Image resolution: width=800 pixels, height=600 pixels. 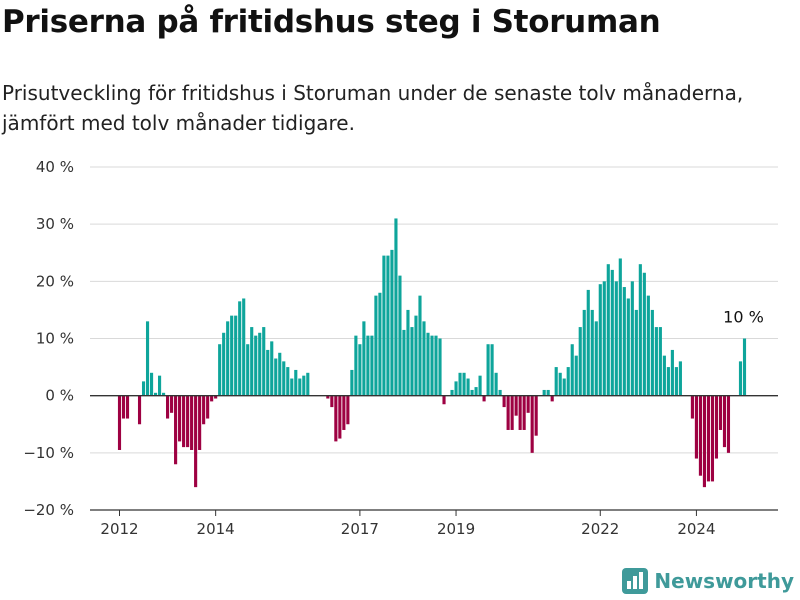 What do you see at coordinates (55, 281) in the screenshot?
I see `y-tick-label: 20 %` at bounding box center [55, 281].